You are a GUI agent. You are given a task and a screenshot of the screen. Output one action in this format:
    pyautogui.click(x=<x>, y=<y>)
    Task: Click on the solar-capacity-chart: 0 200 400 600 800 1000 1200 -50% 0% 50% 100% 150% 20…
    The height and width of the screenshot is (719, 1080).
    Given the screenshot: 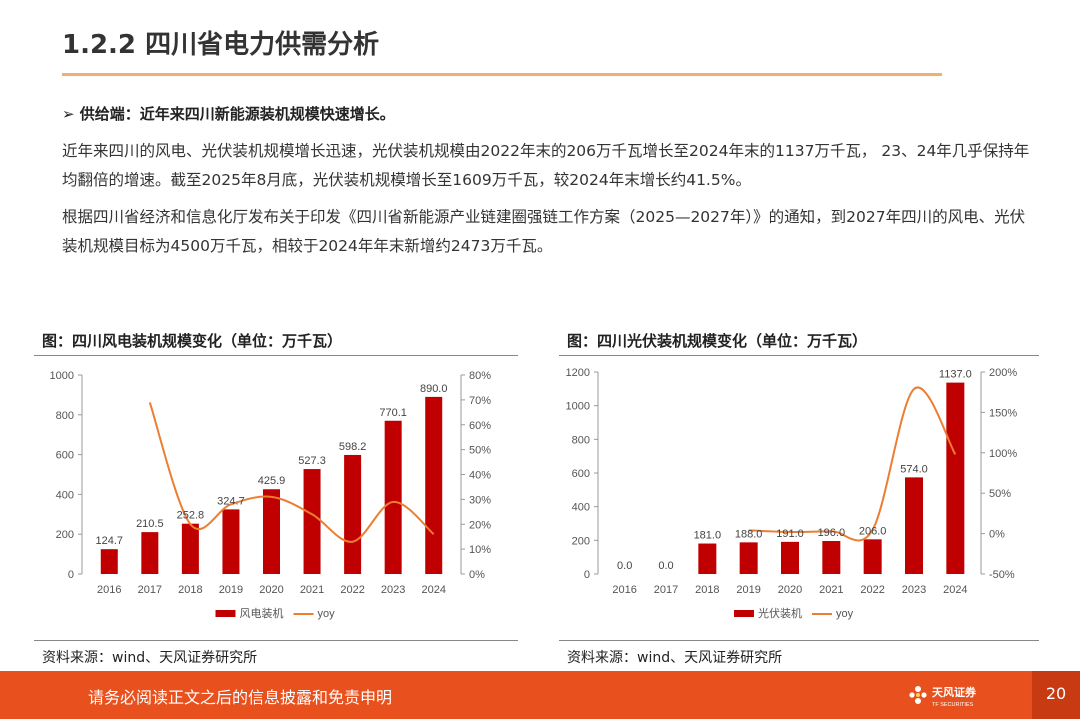 What is the action you would take?
    pyautogui.click(x=792, y=493)
    